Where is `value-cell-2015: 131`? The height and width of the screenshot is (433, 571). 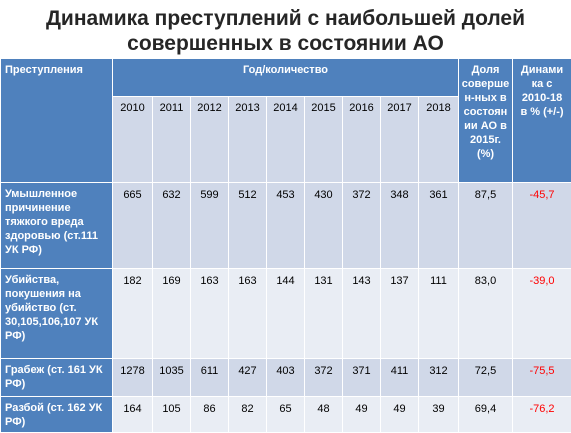
value-cell-2015: 131 is located at coordinates (324, 314).